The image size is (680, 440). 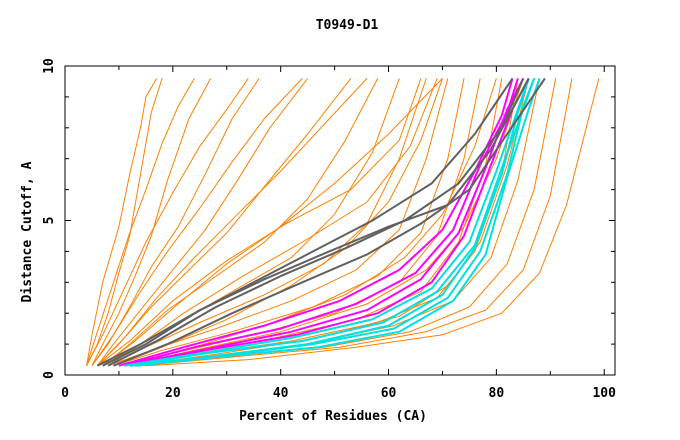 I want to click on x-axis-label: Percent of Residues (CA), so click(x=333, y=416).